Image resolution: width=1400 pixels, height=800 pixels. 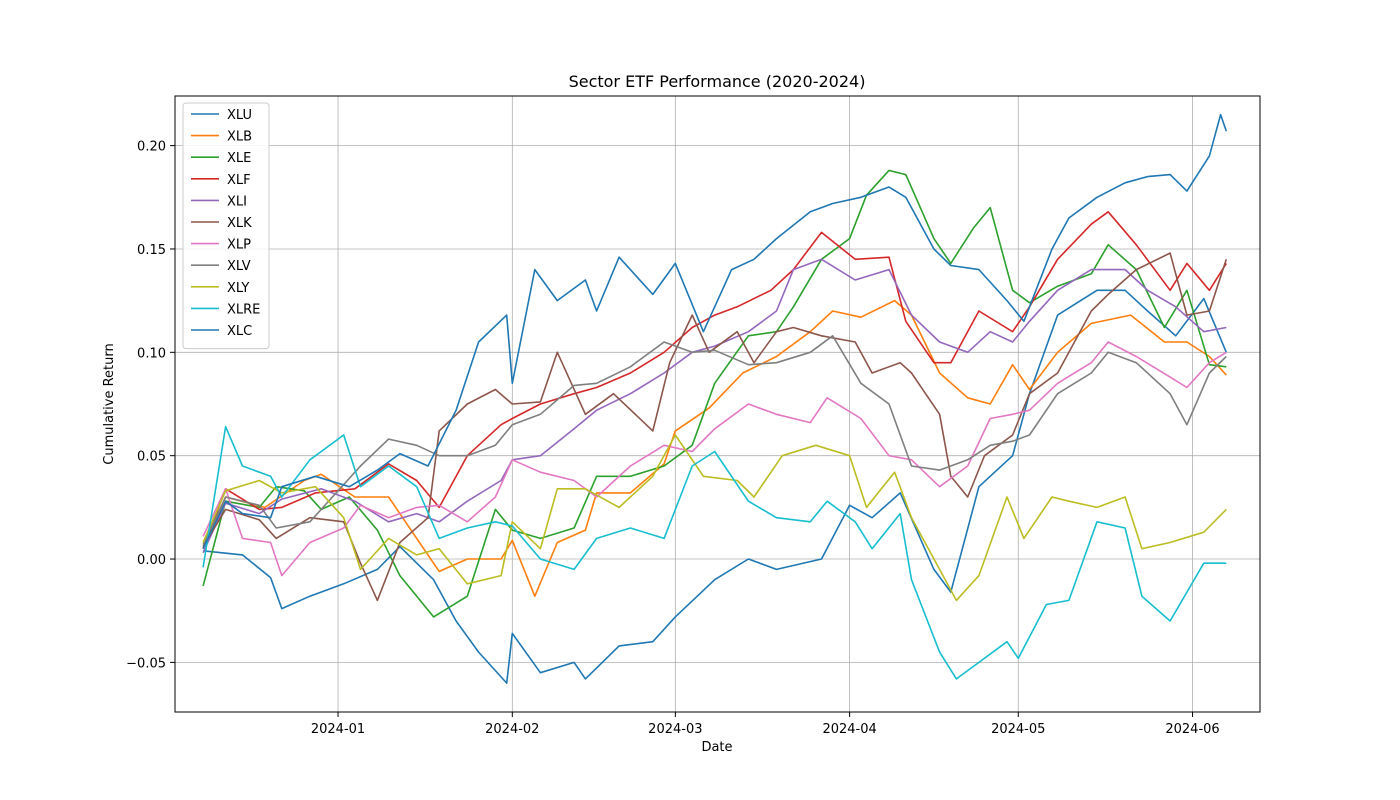 I want to click on x-axis-title: Date, so click(x=716, y=747).